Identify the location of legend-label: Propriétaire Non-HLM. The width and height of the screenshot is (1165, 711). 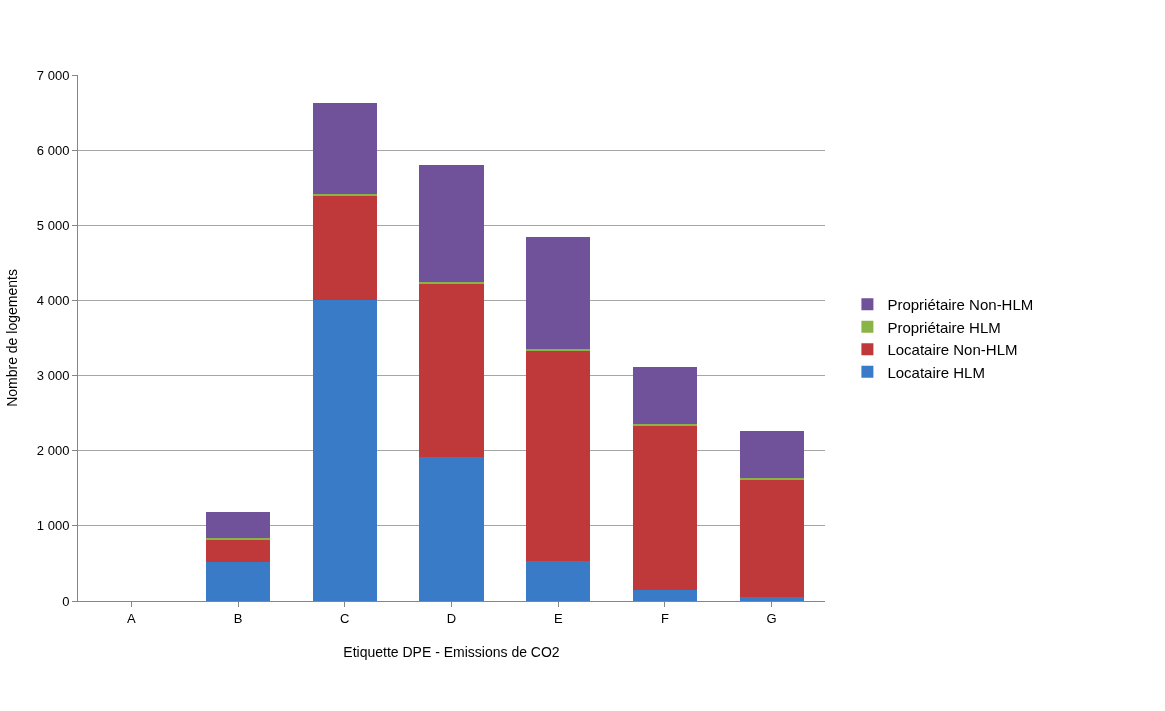
(960, 305).